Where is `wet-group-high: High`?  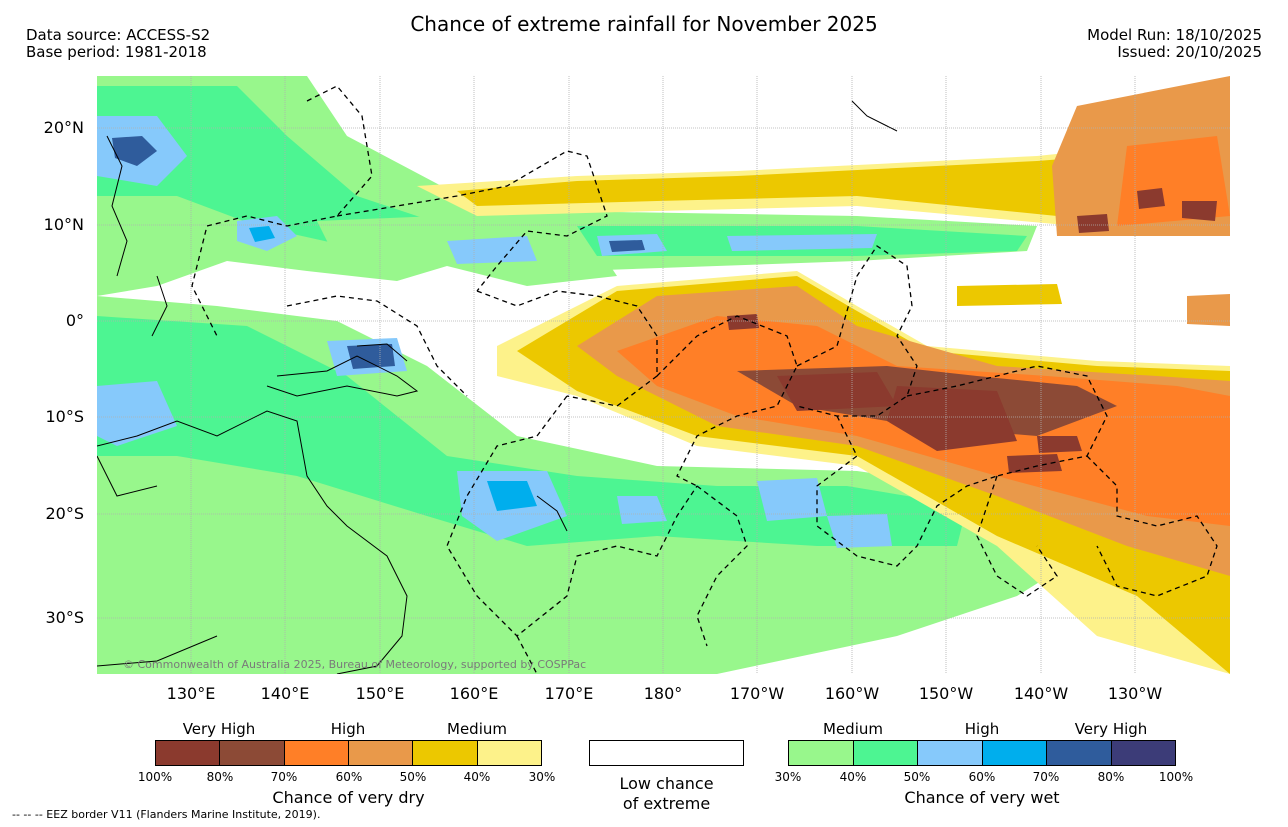
wet-group-high: High is located at coordinates (982, 729).